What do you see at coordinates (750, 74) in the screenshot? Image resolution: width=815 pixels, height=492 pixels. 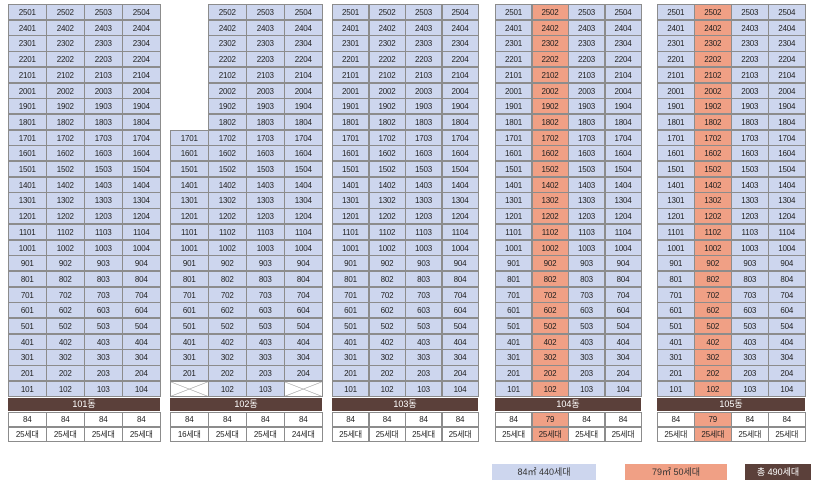 I see `unit-cell: 2103` at bounding box center [750, 74].